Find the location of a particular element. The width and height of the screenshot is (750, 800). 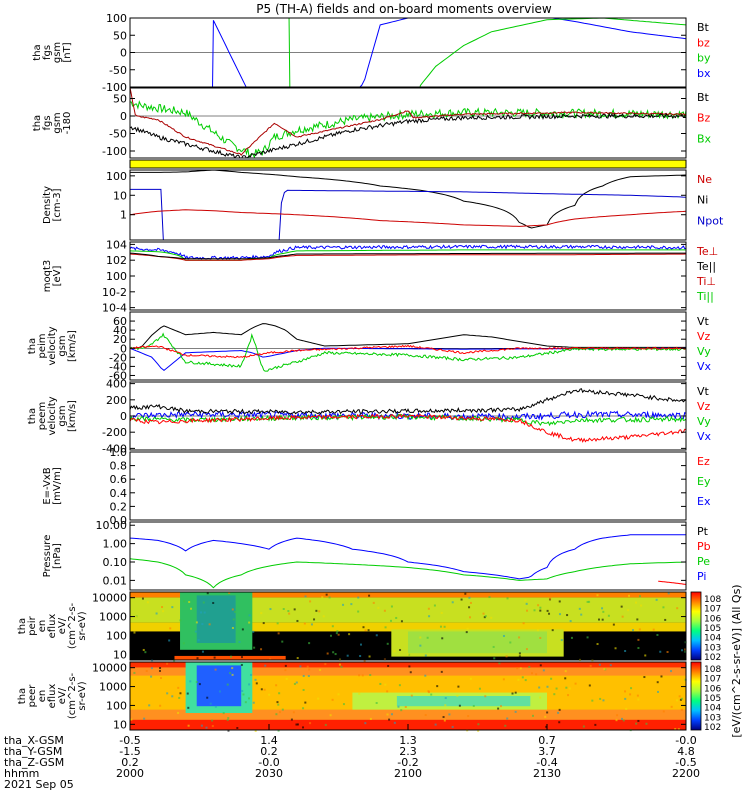

colorbar-tick-label: 107 is located at coordinates (712, 680).